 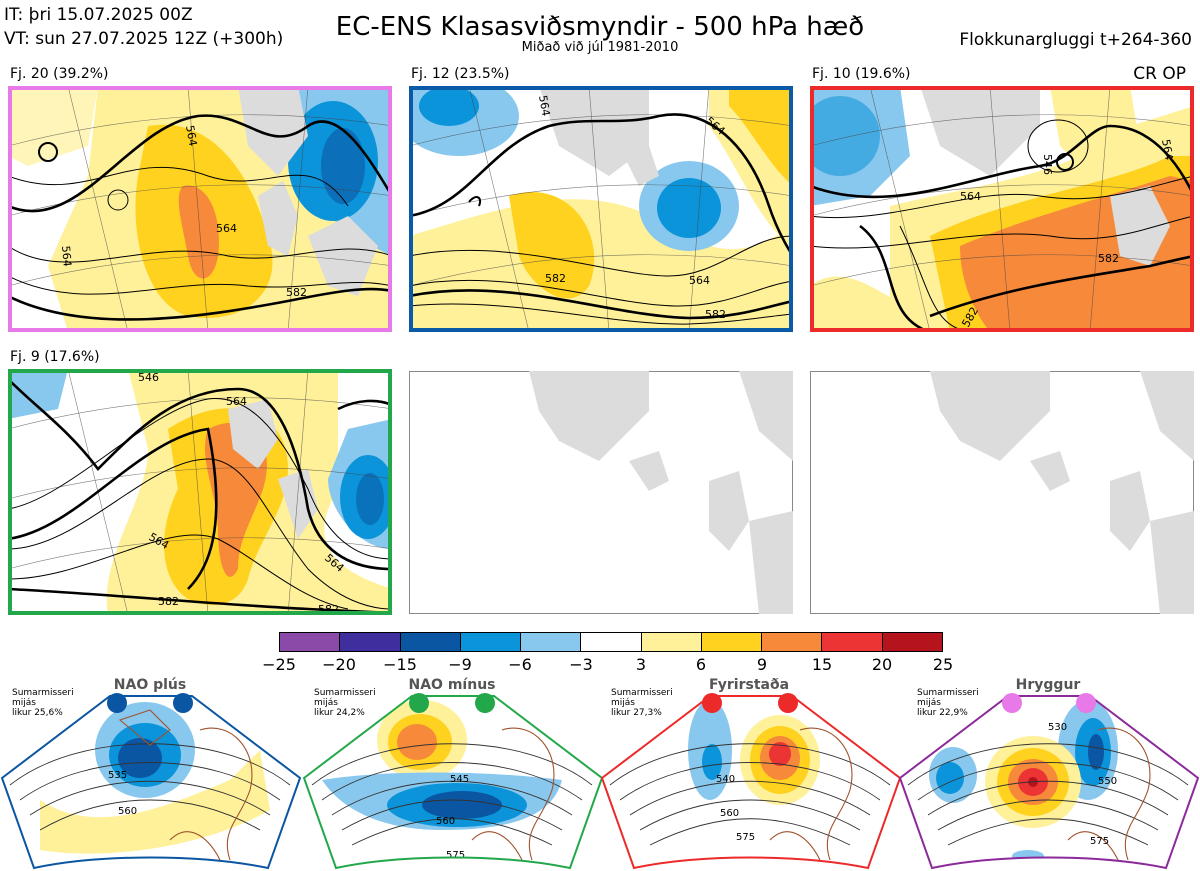 What do you see at coordinates (1075, 40) in the screenshot?
I see `classification-window: Flokkunargluggi t+264-360` at bounding box center [1075, 40].